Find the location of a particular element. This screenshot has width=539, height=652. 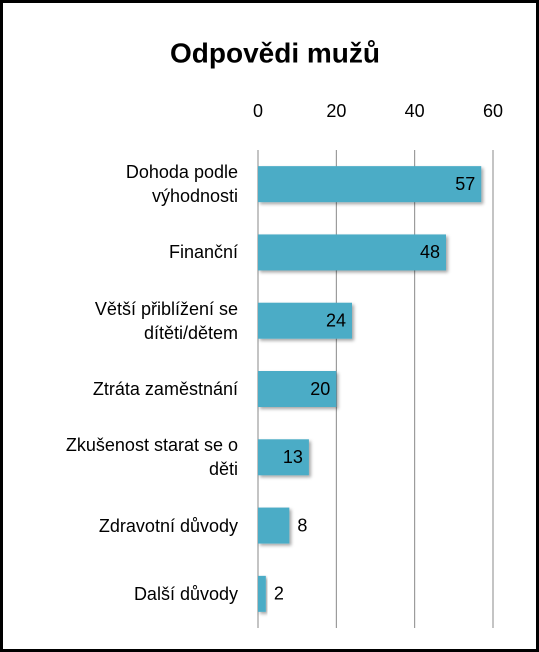

data-label: 8 is located at coordinates (302, 525).